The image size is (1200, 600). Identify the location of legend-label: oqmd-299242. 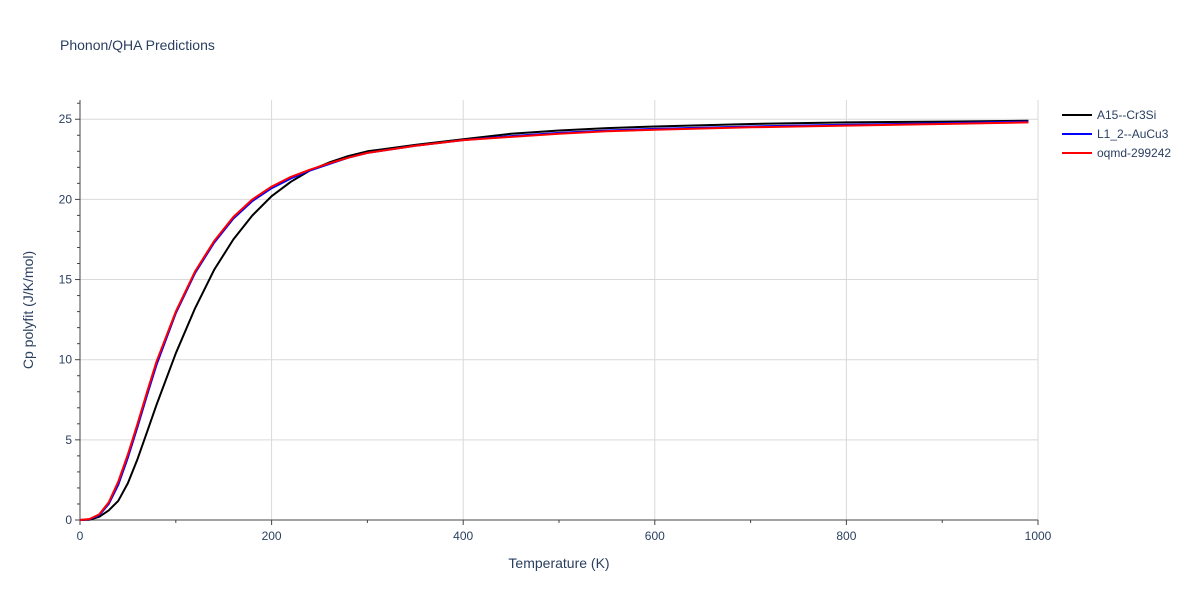
(1134, 153).